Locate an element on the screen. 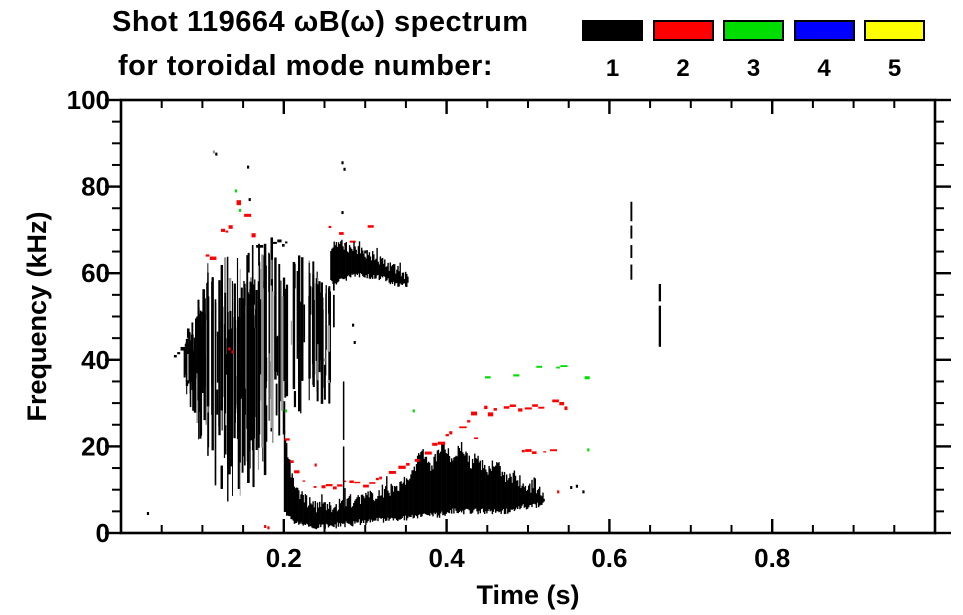  feature-burst2-arc-n2 is located at coordinates (352, 241).